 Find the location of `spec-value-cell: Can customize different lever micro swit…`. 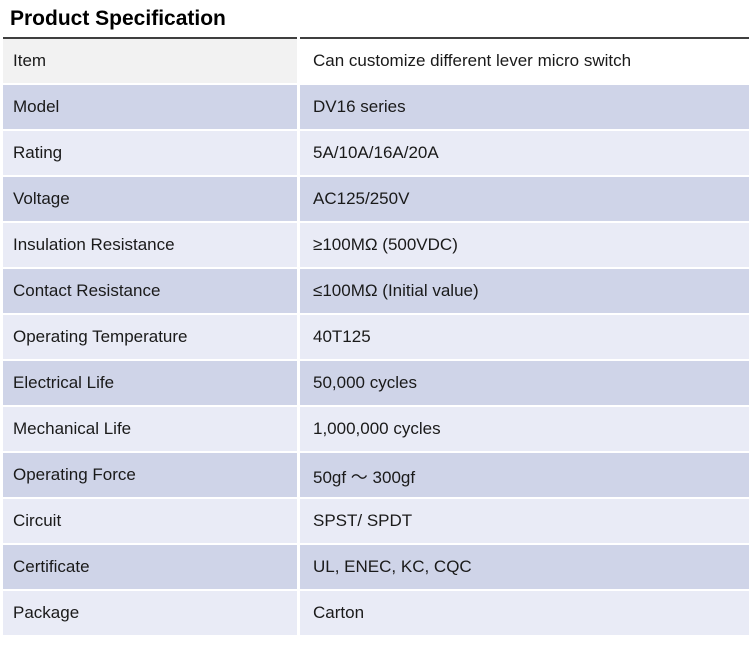

spec-value-cell: Can customize different lever micro swit… is located at coordinates (524, 60).